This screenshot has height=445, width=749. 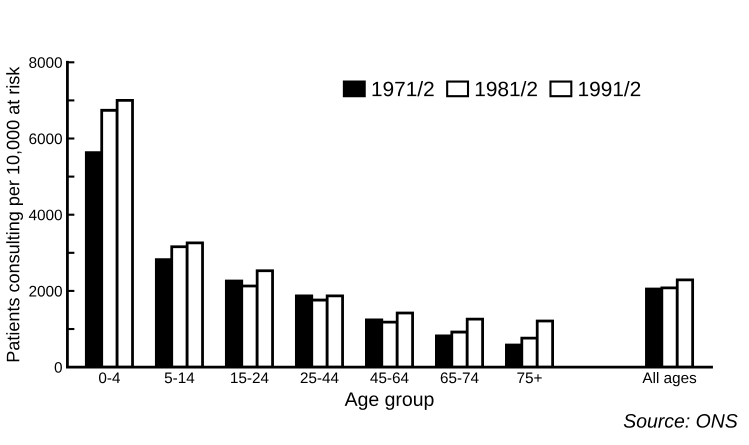 What do you see at coordinates (109, 378) in the screenshot?
I see `x-tick-label: 0-4` at bounding box center [109, 378].